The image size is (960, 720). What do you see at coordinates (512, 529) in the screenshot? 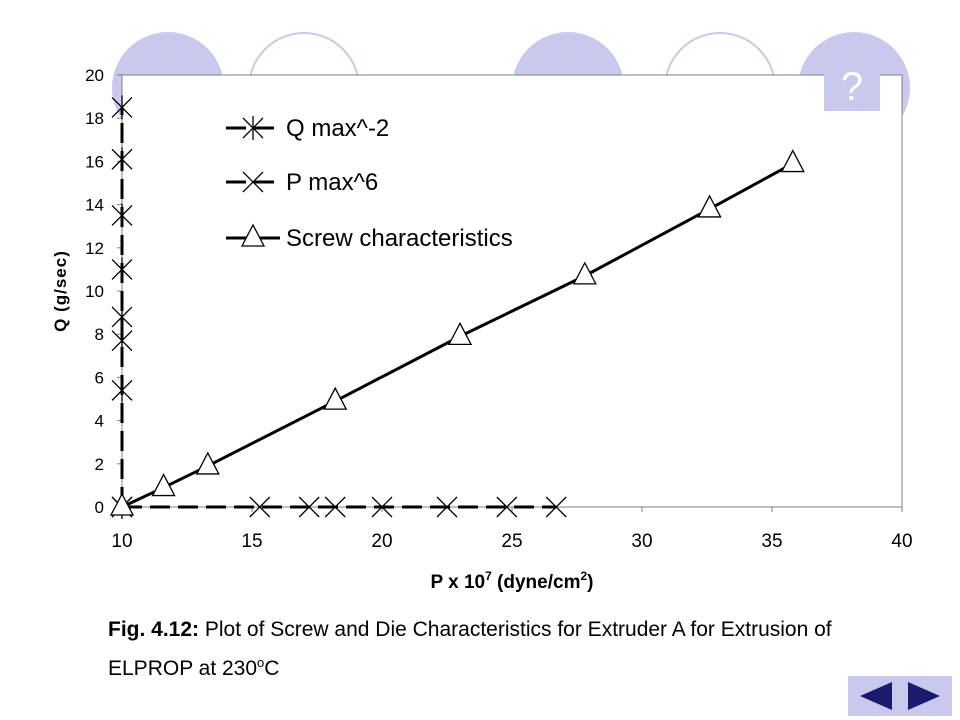
I see `x-axis: 10 15 20 25 30 35 40` at bounding box center [512, 529].